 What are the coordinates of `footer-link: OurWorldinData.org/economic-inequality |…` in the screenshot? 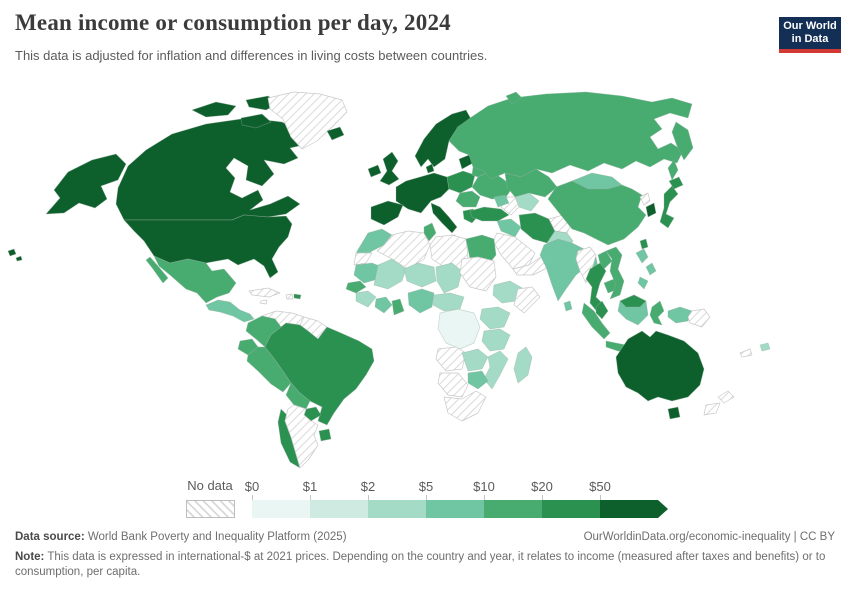 It's located at (709, 537).